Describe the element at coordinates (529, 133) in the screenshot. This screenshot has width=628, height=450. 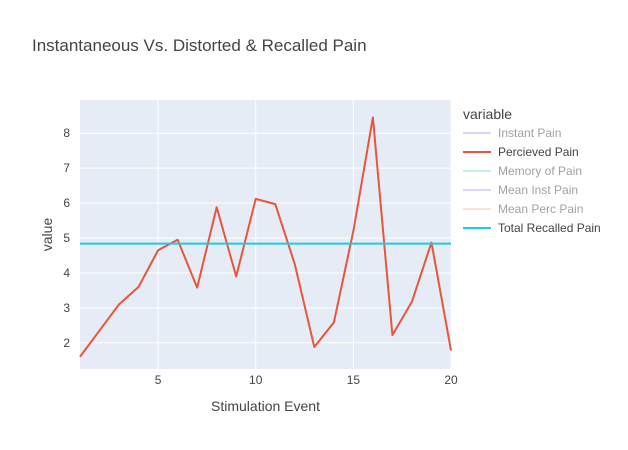
I see `legend-label: Instant Pain` at that location.